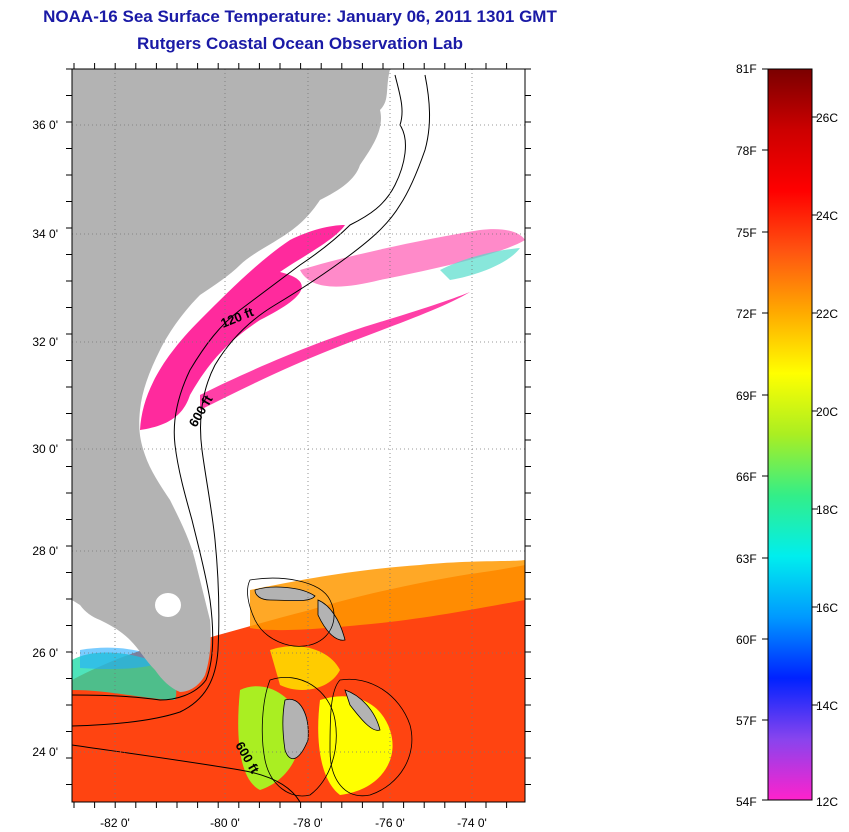 This screenshot has height=832, width=849. What do you see at coordinates (305, 668) in the screenshot?
I see `sst-shelf-warm-swath` at bounding box center [305, 668].